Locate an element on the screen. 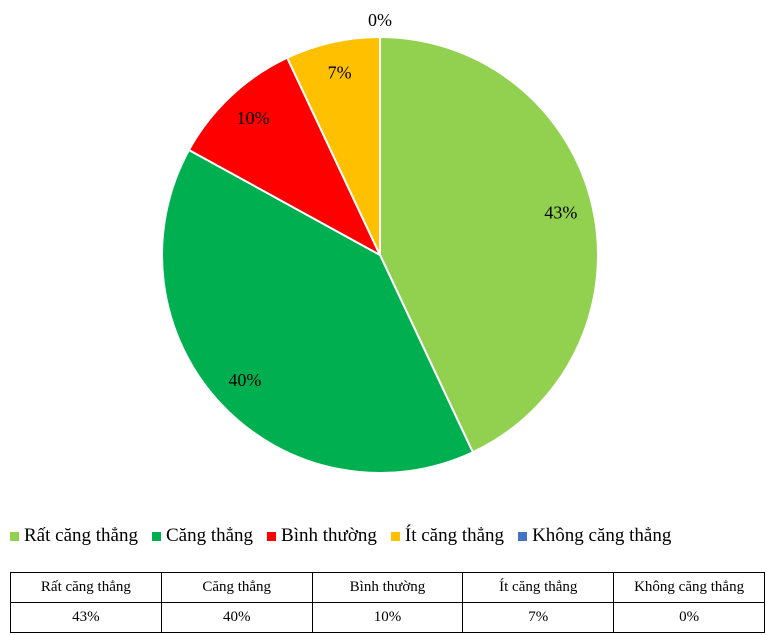  legend-label: Căng thẳng is located at coordinates (209, 535).